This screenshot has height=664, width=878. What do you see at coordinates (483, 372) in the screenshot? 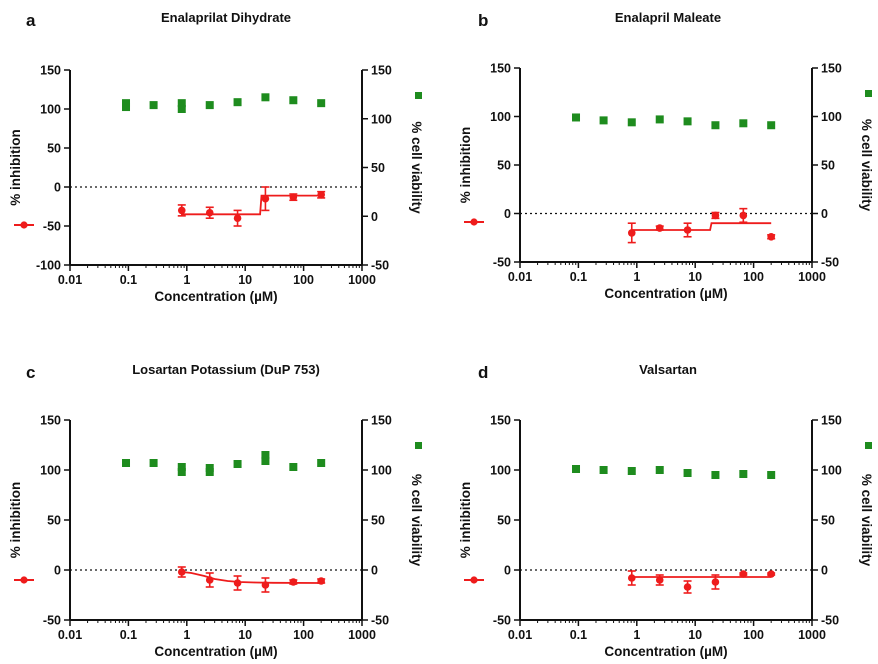
I see `panel-label: d` at bounding box center [483, 372].